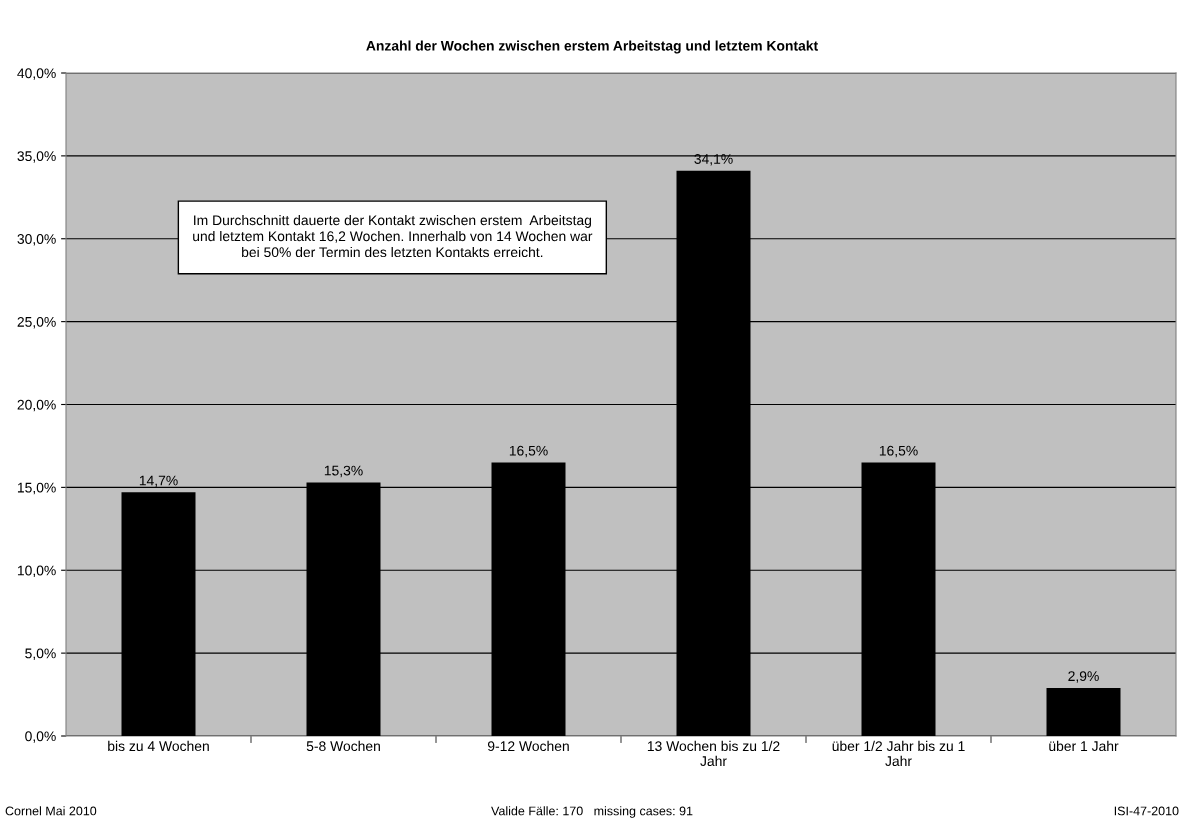 This screenshot has width=1184, height=819. What do you see at coordinates (343, 471) in the screenshot?
I see `data-label: 15,3%` at bounding box center [343, 471].